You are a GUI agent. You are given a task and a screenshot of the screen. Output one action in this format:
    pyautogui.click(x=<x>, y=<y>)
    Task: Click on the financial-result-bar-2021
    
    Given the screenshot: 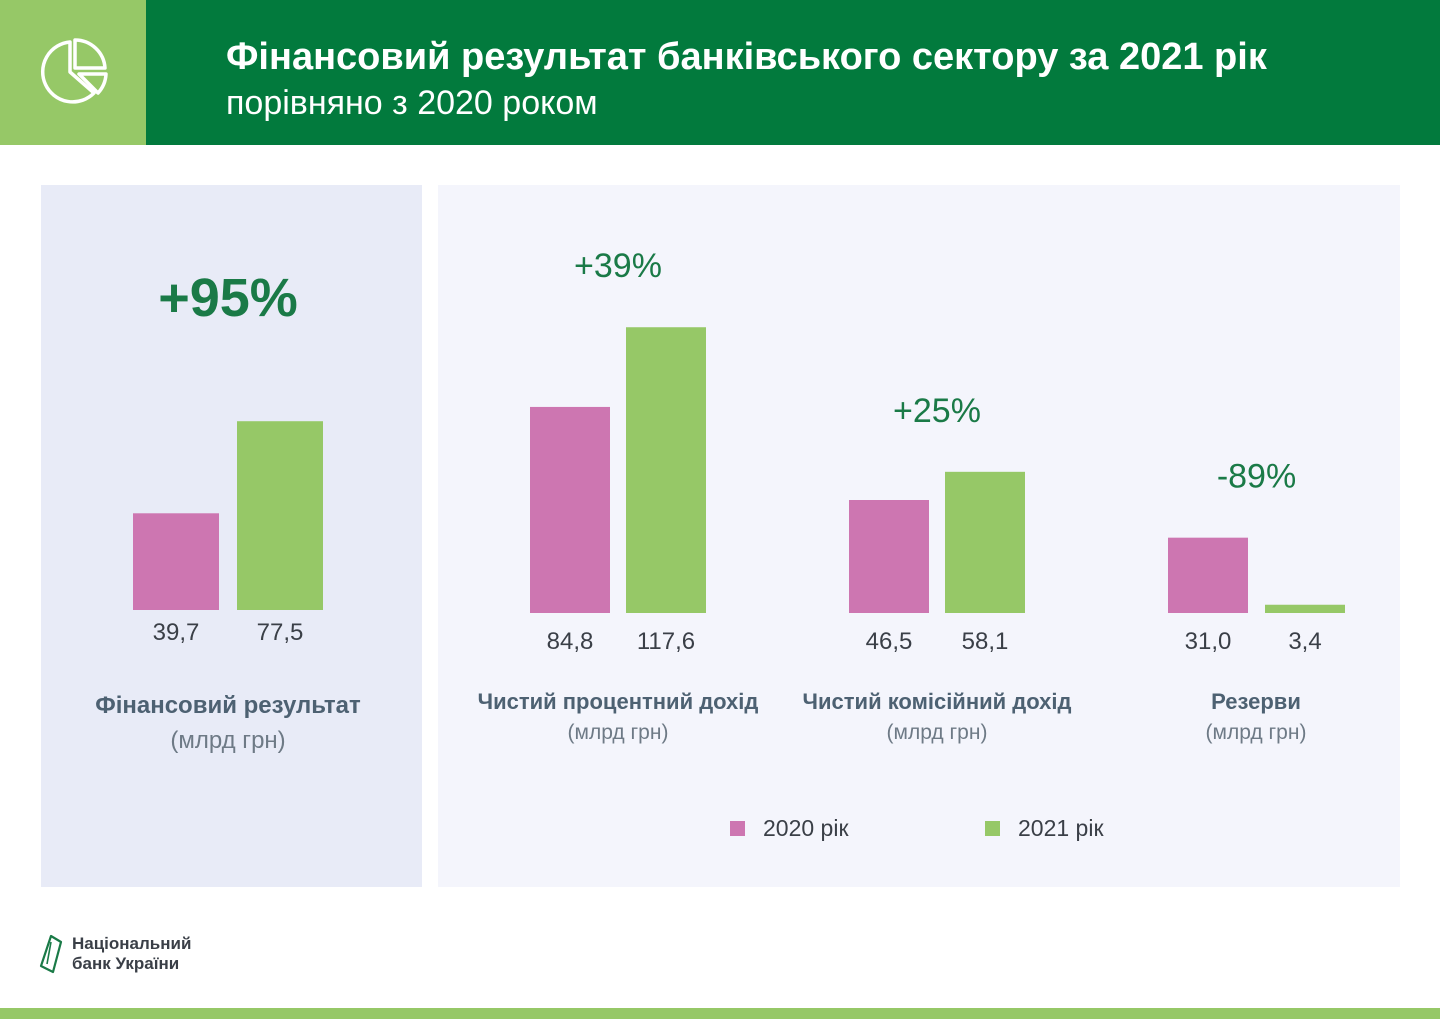 What is the action you would take?
    pyautogui.click(x=280, y=515)
    